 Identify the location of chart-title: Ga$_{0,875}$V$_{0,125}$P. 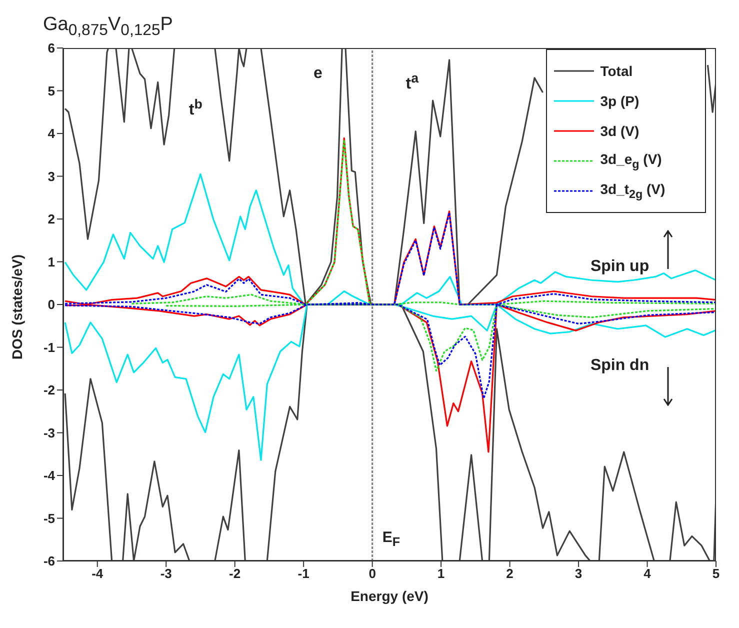
(108, 27).